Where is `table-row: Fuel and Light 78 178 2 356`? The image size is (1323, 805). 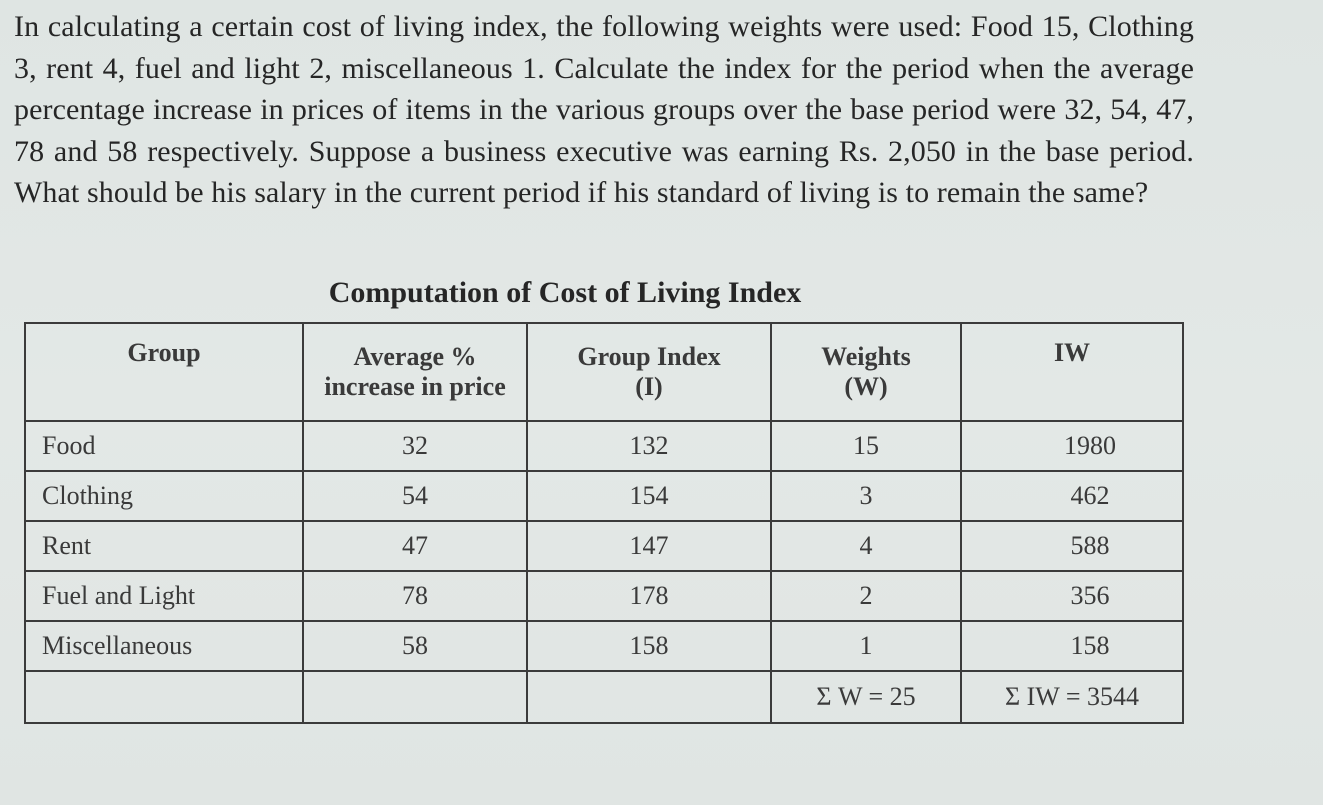
table-row: Fuel and Light 78 178 2 356 is located at coordinates (604, 596).